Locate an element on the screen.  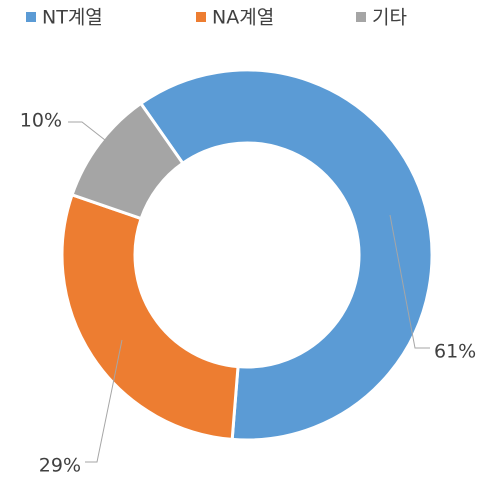
data-label: 10% is located at coordinates (41, 121).